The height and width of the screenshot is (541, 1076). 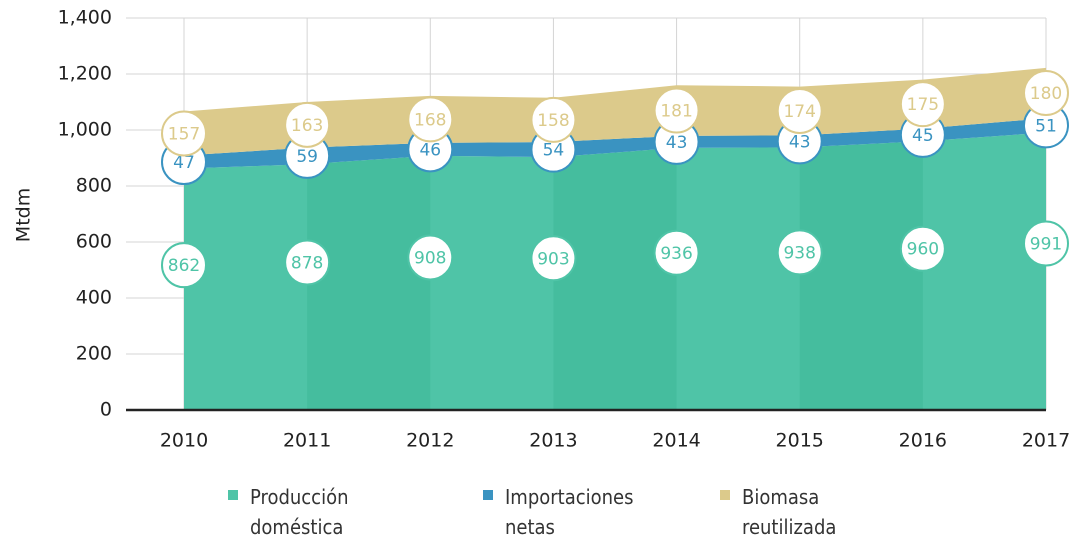 What do you see at coordinates (85, 74) in the screenshot?
I see `y-tick-label: 1,200` at bounding box center [85, 74].